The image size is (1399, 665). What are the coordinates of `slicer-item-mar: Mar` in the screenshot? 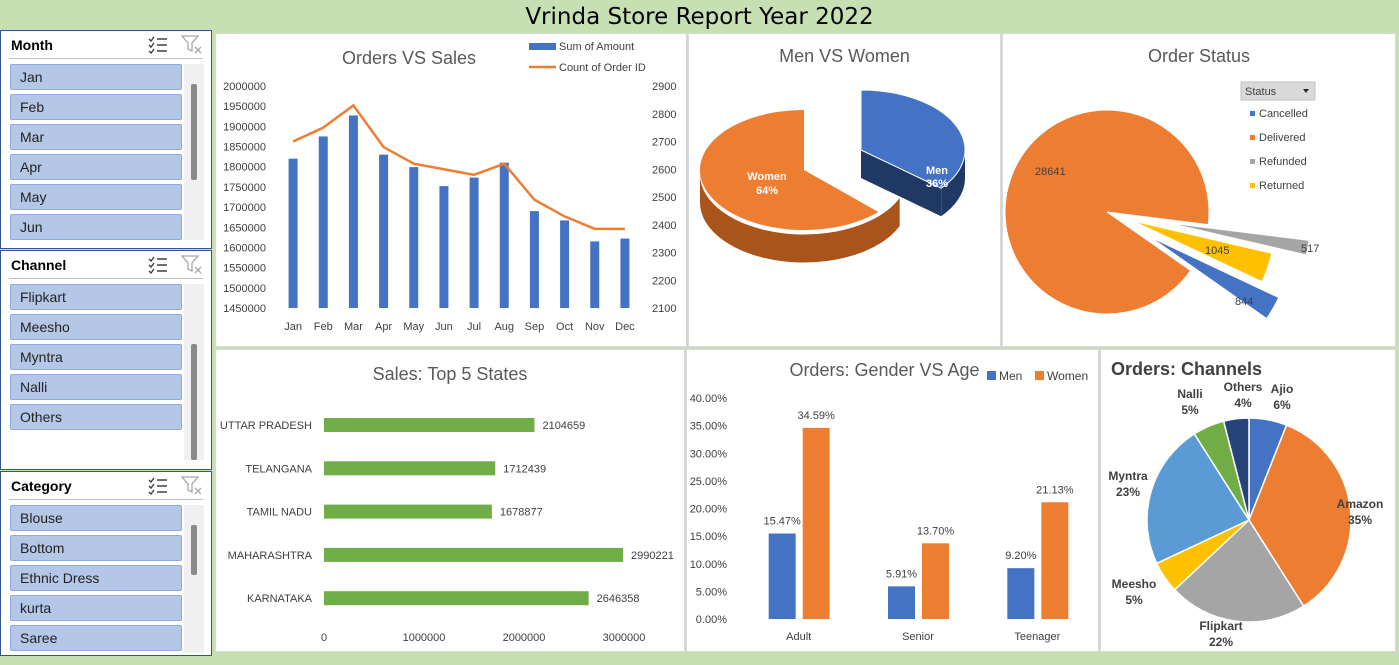 It's located at (96, 137).